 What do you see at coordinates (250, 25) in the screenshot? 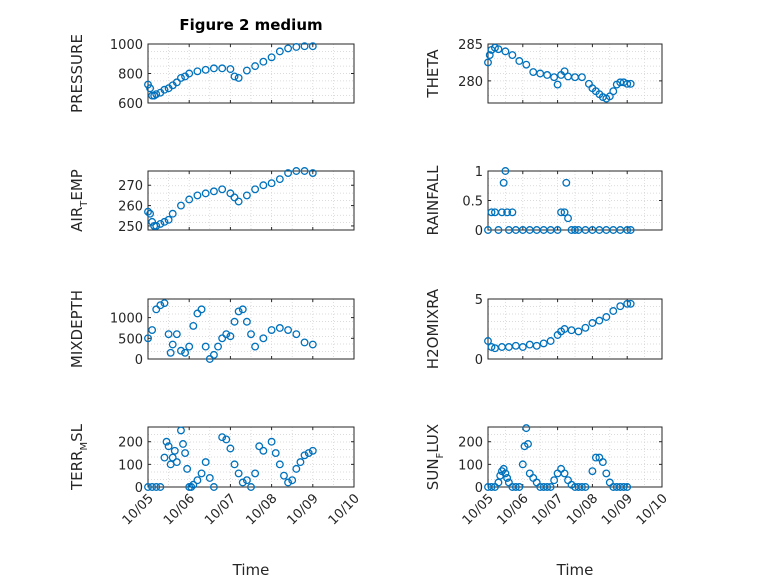
I see `figure-title: Figure 2 medium` at bounding box center [250, 25].